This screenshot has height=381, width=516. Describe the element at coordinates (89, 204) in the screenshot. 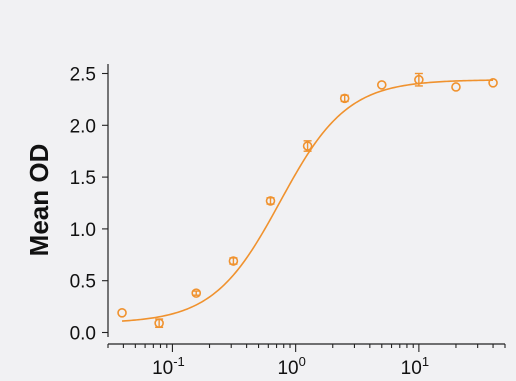

I see `y-axis: 0.0 0.5 1.0 1.5 2.0 2.5` at that location.